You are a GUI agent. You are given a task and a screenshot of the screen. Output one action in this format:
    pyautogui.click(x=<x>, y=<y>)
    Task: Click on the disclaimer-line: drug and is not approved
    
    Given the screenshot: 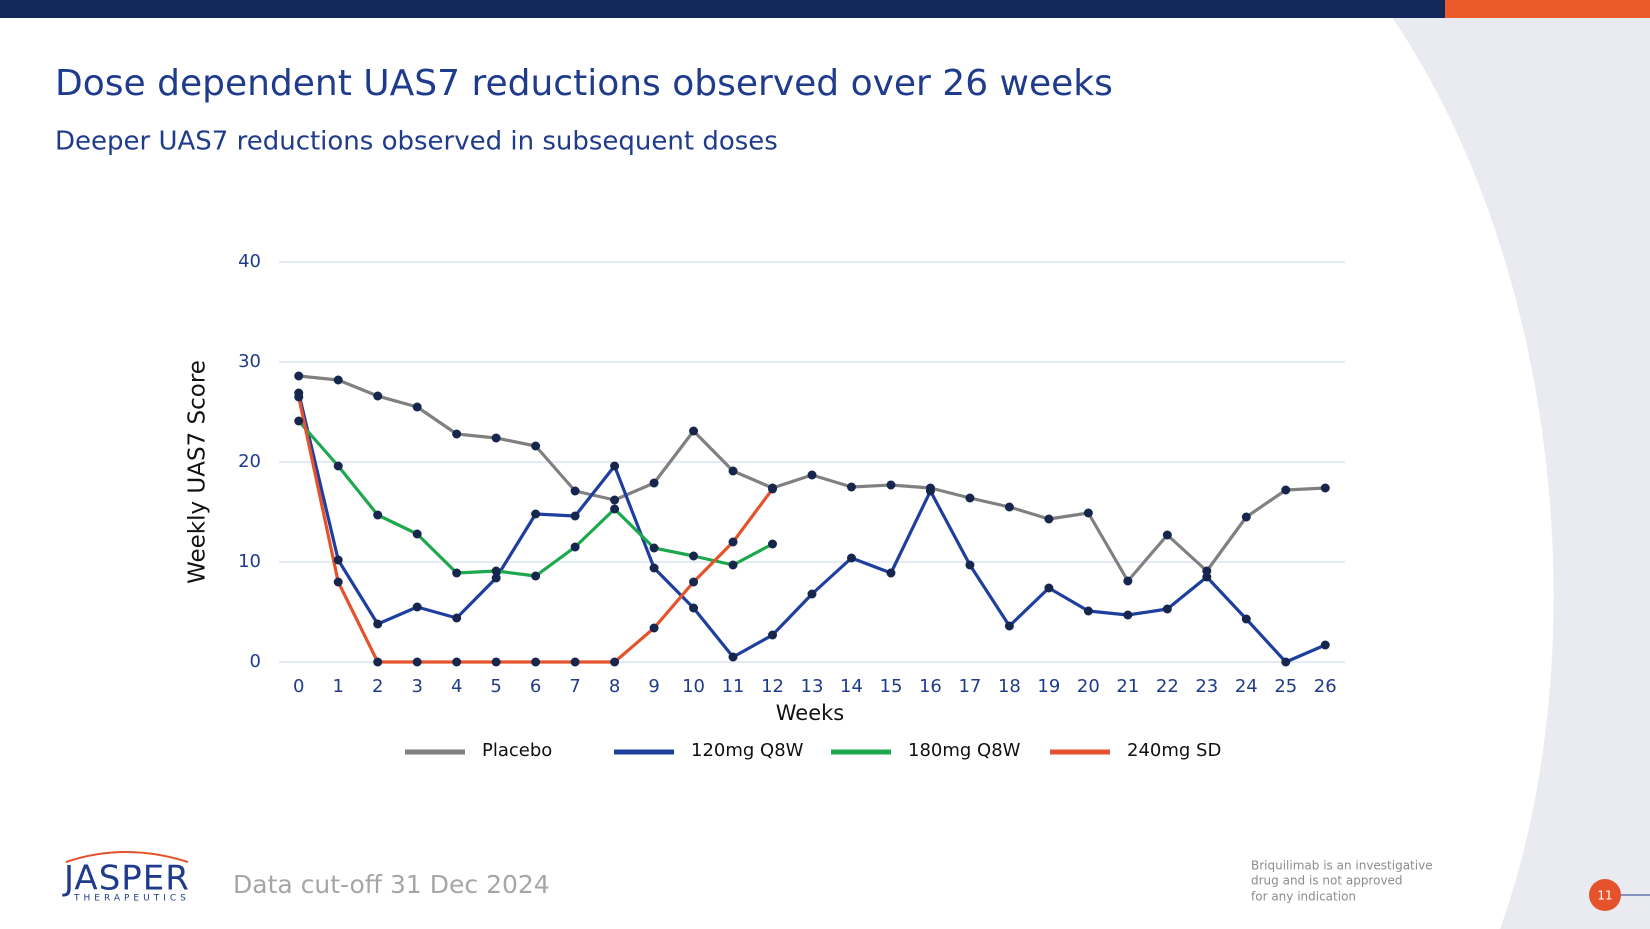 What is the action you would take?
    pyautogui.click(x=1327, y=881)
    